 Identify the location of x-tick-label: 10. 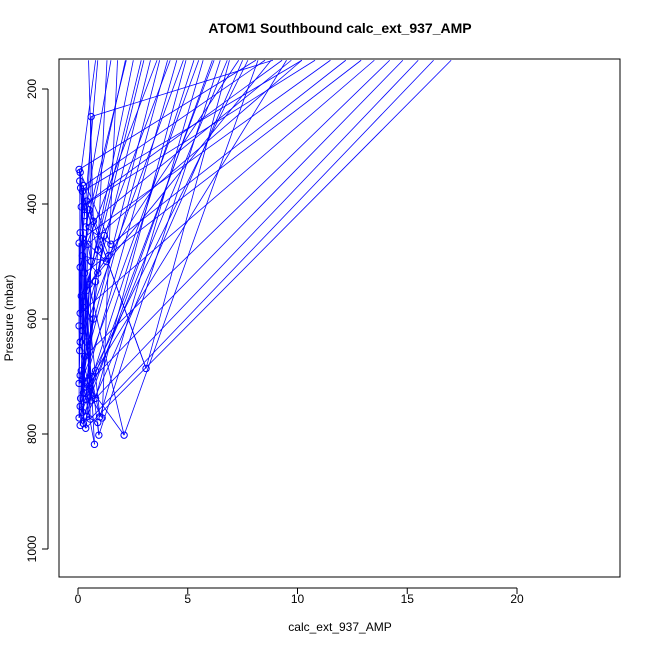
(298, 599).